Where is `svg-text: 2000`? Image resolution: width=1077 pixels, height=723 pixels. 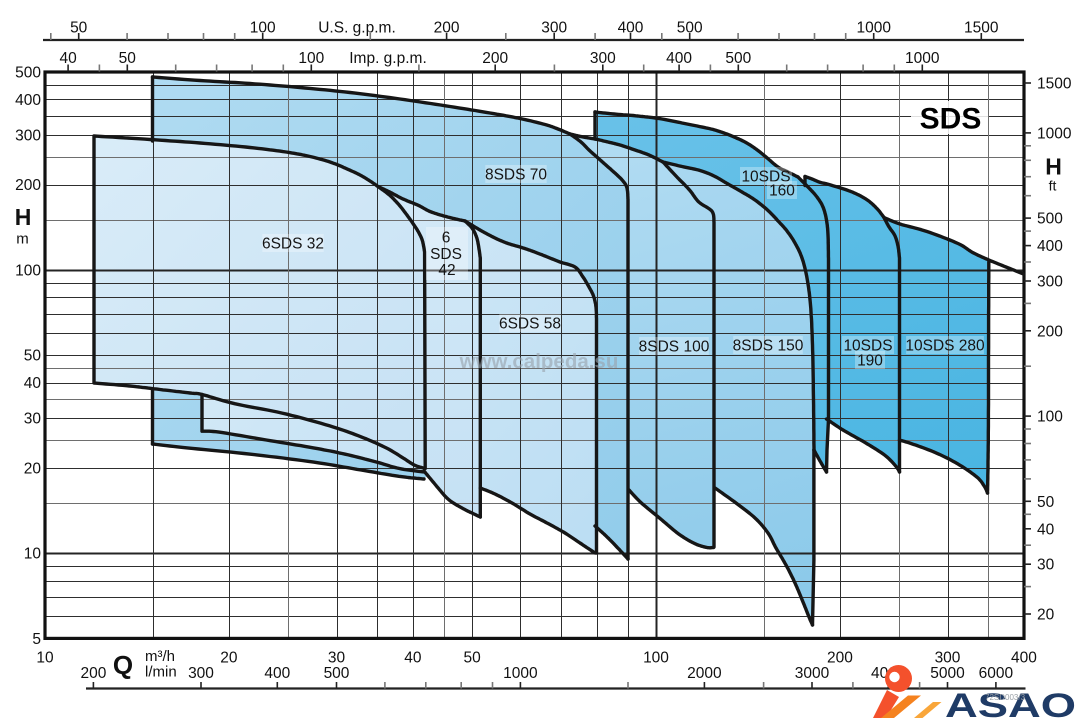 svg-text: 2000 is located at coordinates (704, 673).